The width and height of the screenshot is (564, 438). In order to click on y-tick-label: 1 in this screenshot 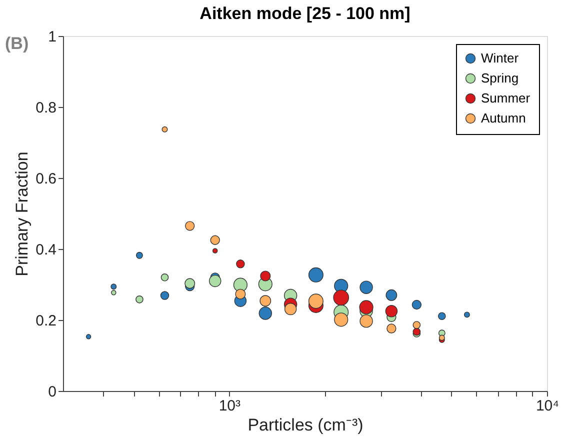, I will do `click(52, 37)`.